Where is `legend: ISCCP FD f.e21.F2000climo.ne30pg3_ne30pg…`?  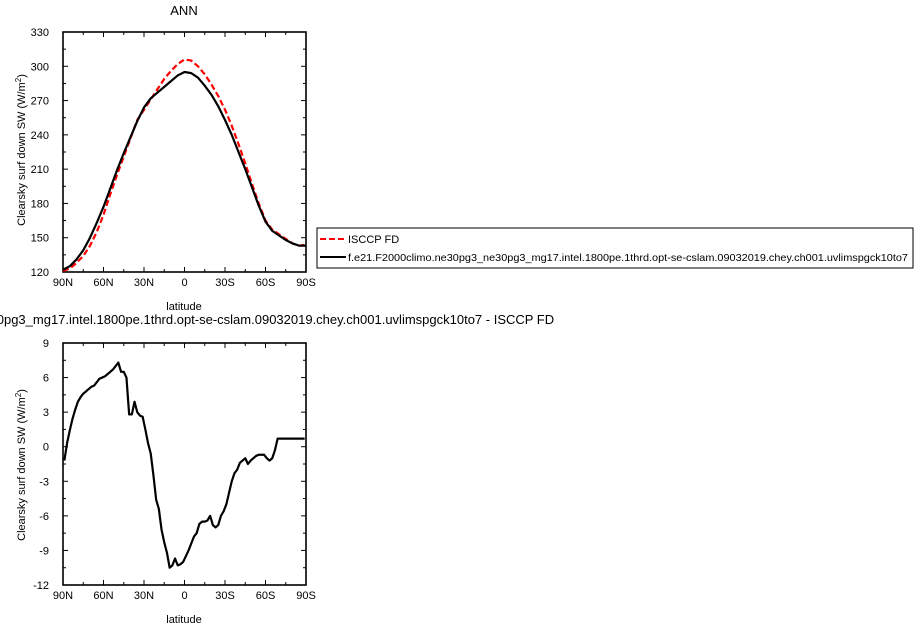
legend: ISCCP FD f.e21.F2000climo.ne30pg3_ne30pg… is located at coordinates (615, 248).